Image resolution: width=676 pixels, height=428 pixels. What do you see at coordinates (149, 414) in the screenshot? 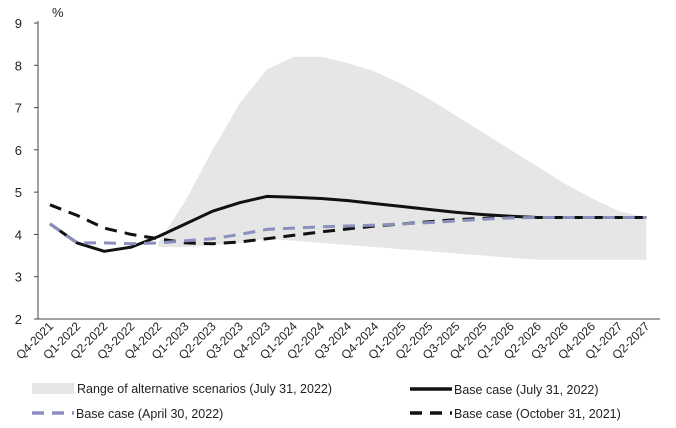
I see `legend-label-1: Base case (April 30, 2022)` at bounding box center [149, 414].